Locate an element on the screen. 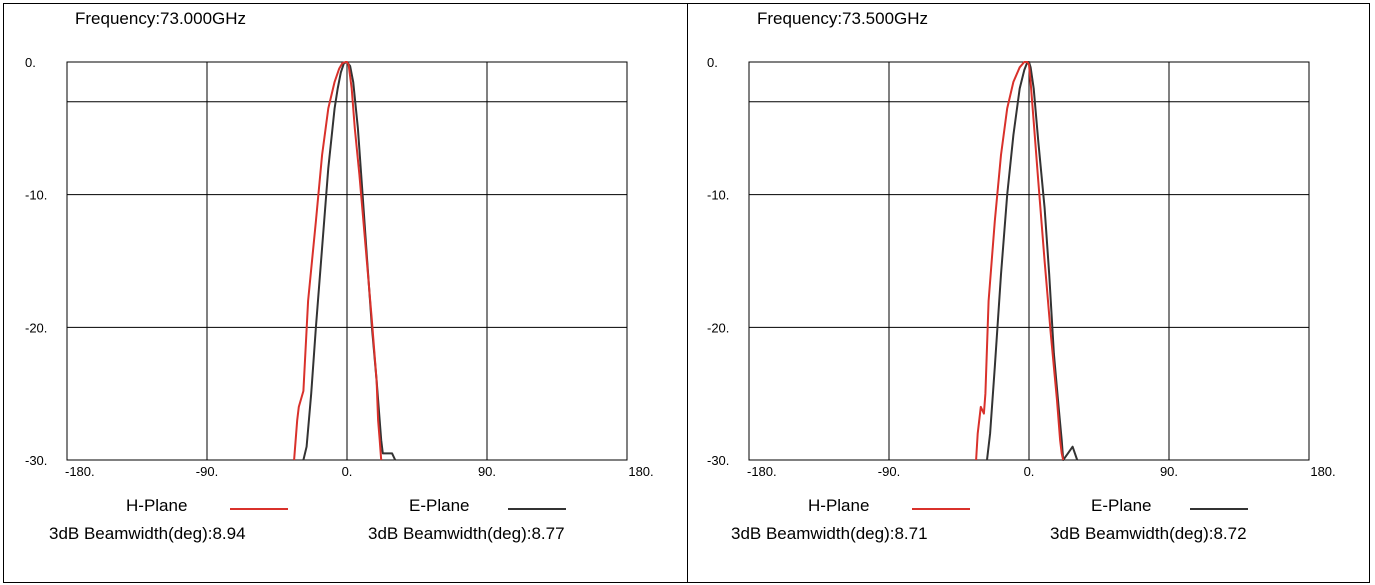  e-plane-beamwidth: 3dB Beamwidth(deg):8.77 is located at coordinates (466, 533).